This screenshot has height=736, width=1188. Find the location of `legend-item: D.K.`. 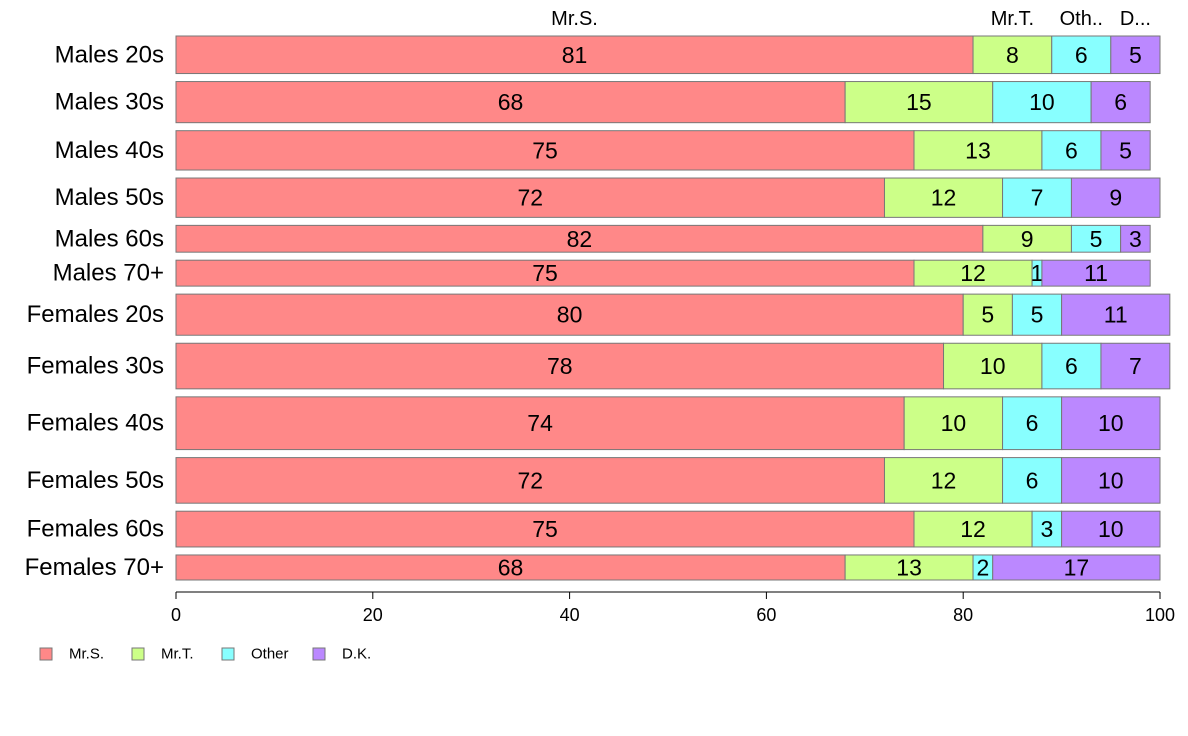

legend-item: D.K. is located at coordinates (341, 654).